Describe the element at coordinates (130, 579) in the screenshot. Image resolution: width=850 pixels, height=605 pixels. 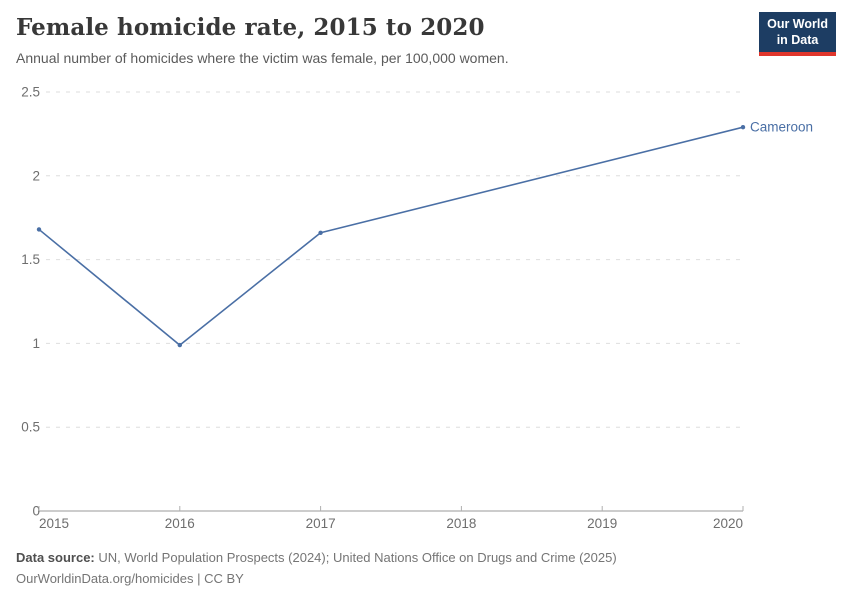
I see `license-line: OurWorldinData.org/homicides | CC BY` at that location.